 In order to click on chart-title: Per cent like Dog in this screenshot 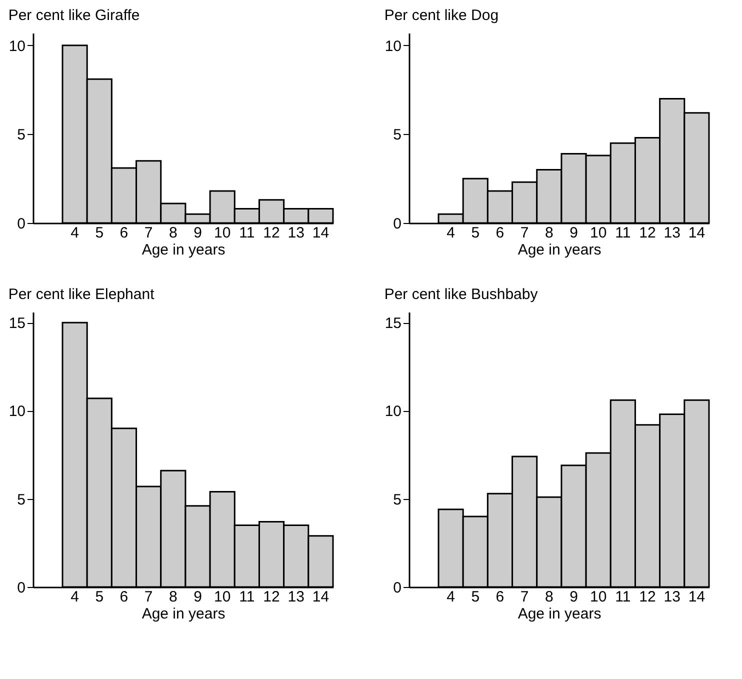, I will do `click(441, 15)`.